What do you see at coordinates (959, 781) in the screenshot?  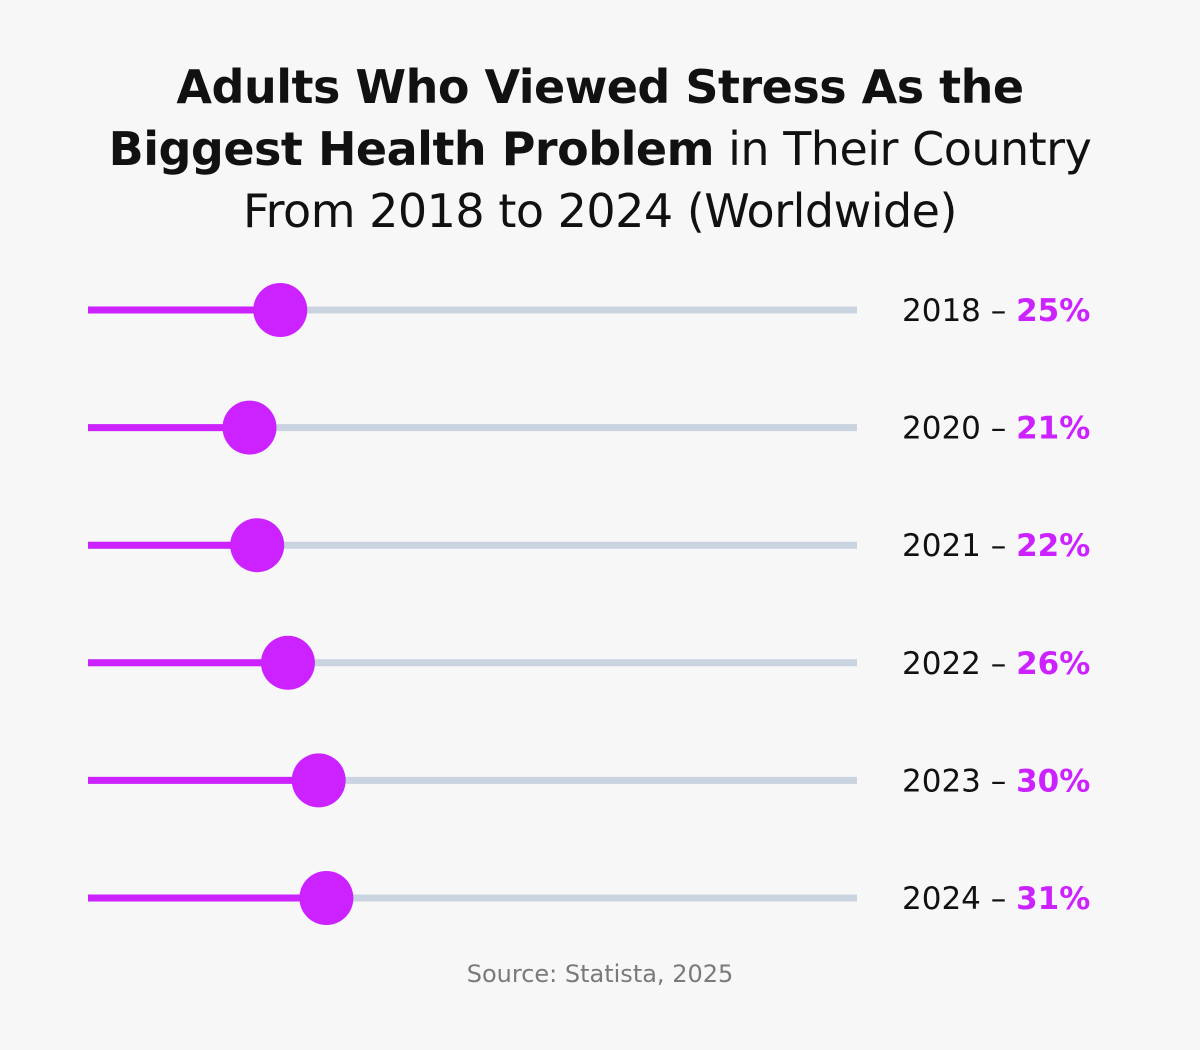 I see `year-label: 2023 –` at bounding box center [959, 781].